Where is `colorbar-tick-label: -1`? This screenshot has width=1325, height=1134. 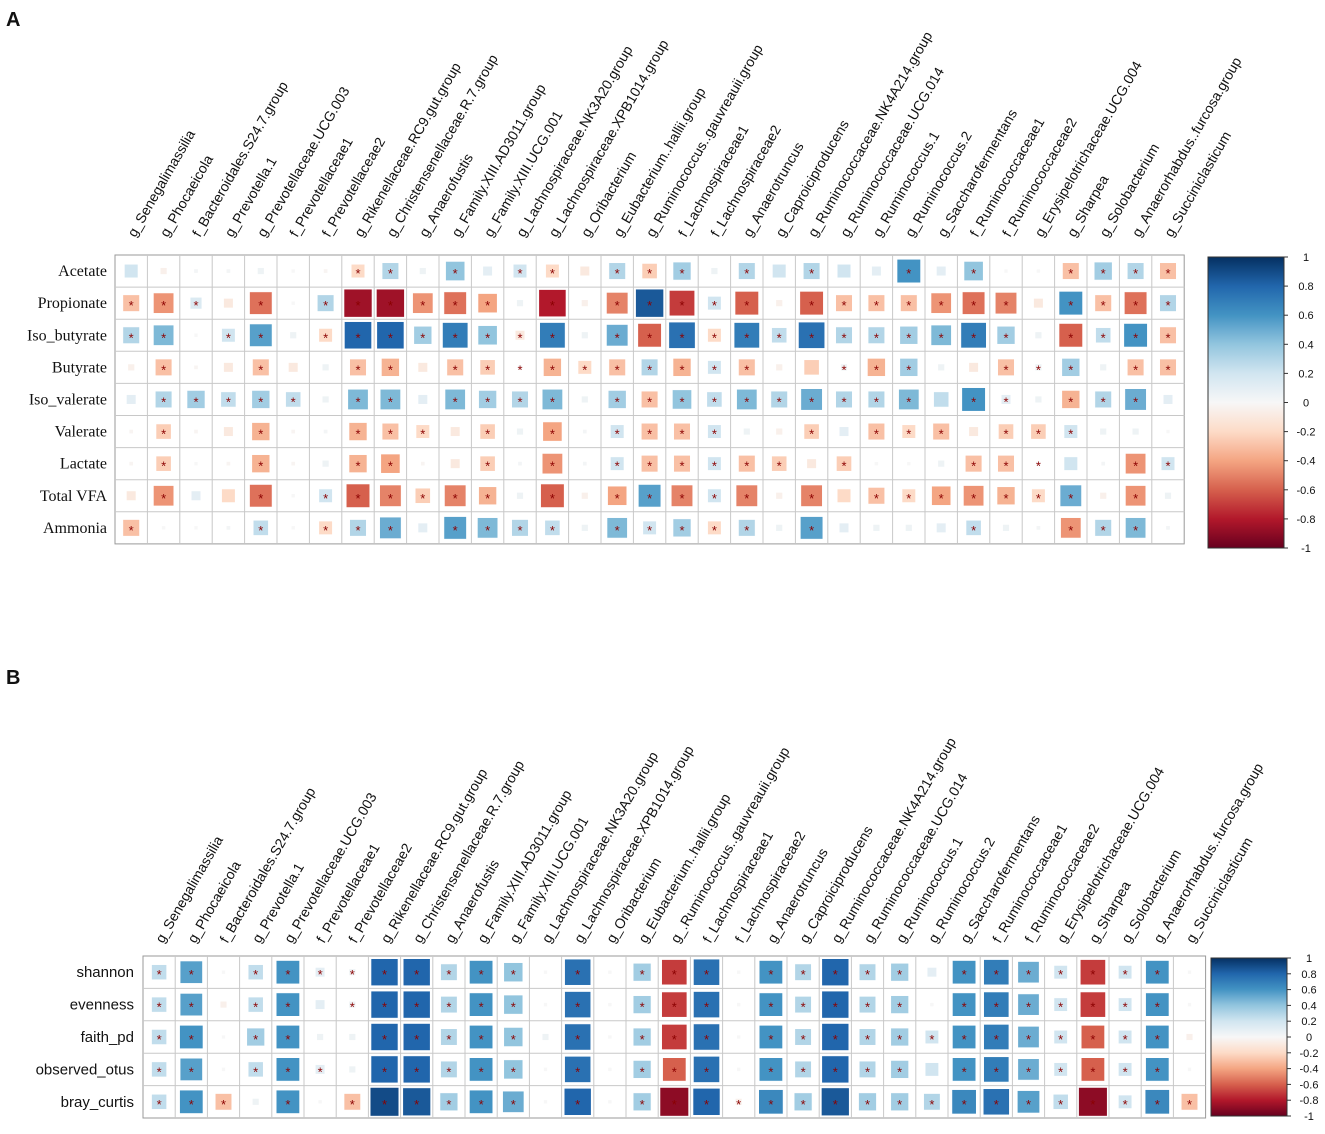
colorbar-tick-label: -1 is located at coordinates (1309, 1117).